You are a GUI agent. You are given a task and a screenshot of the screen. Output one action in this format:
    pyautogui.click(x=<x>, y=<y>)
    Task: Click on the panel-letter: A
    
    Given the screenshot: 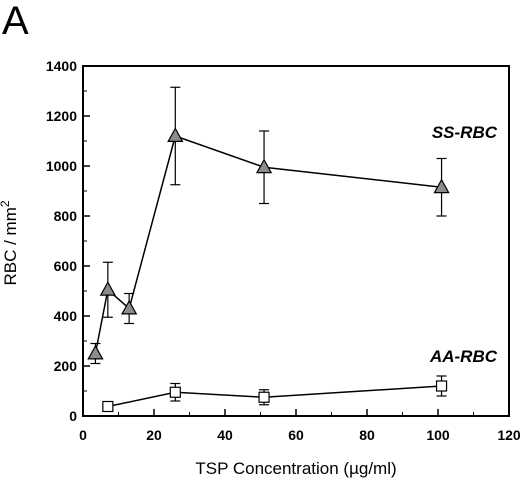 What is the action you would take?
    pyautogui.click(x=15, y=21)
    